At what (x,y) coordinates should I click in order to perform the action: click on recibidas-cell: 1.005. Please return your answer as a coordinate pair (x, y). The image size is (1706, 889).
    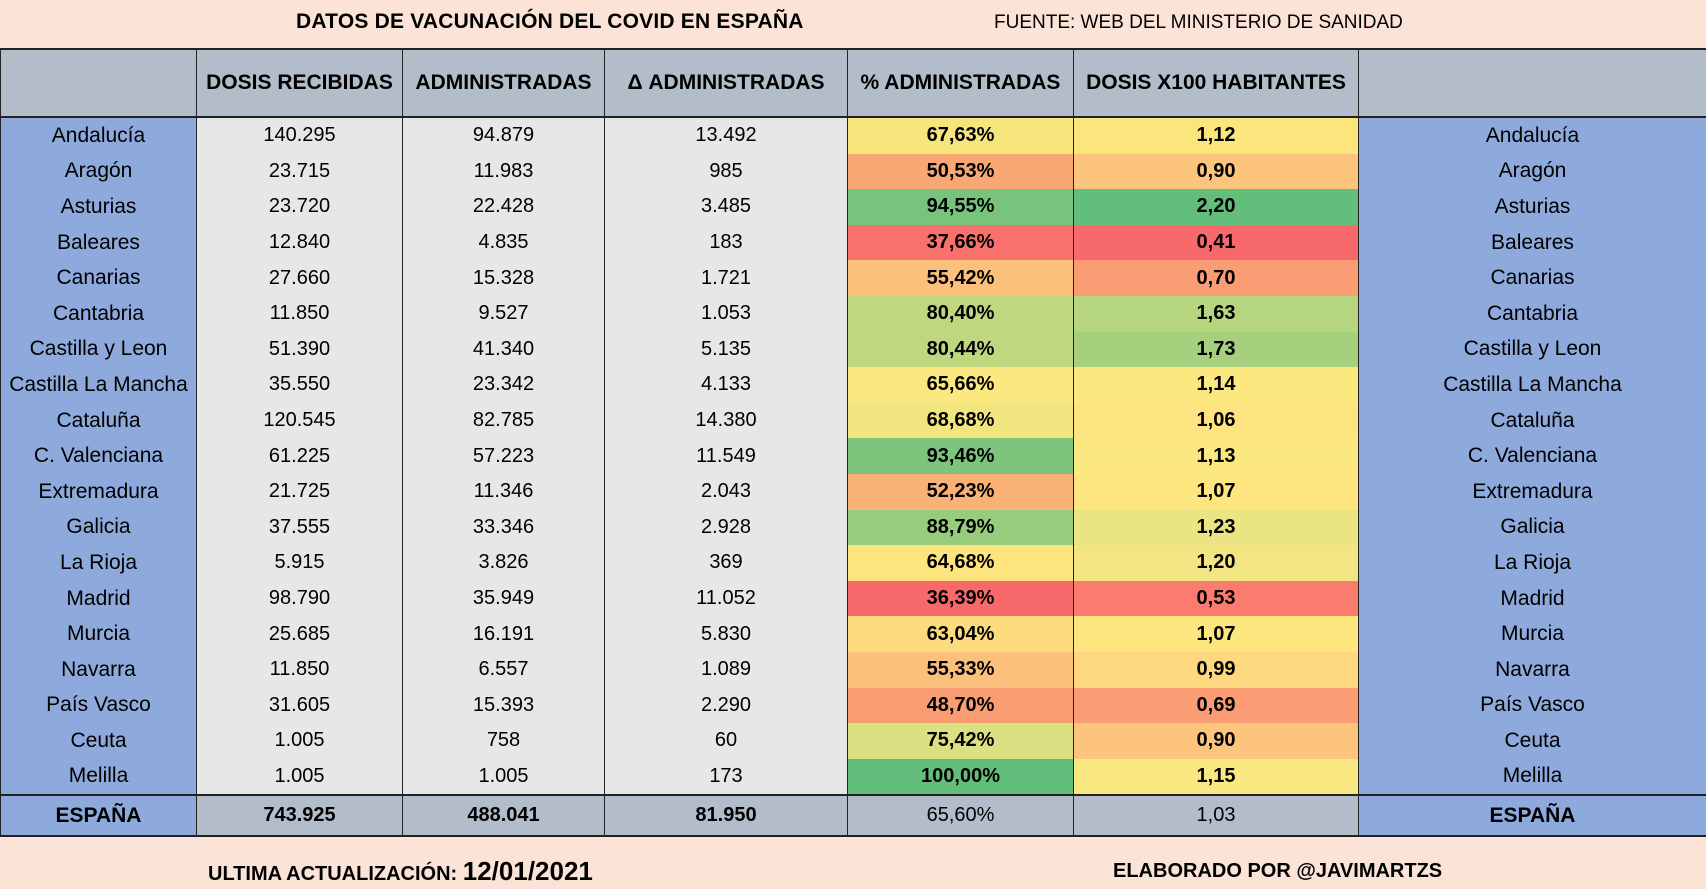
    Looking at the image, I should click on (299, 777).